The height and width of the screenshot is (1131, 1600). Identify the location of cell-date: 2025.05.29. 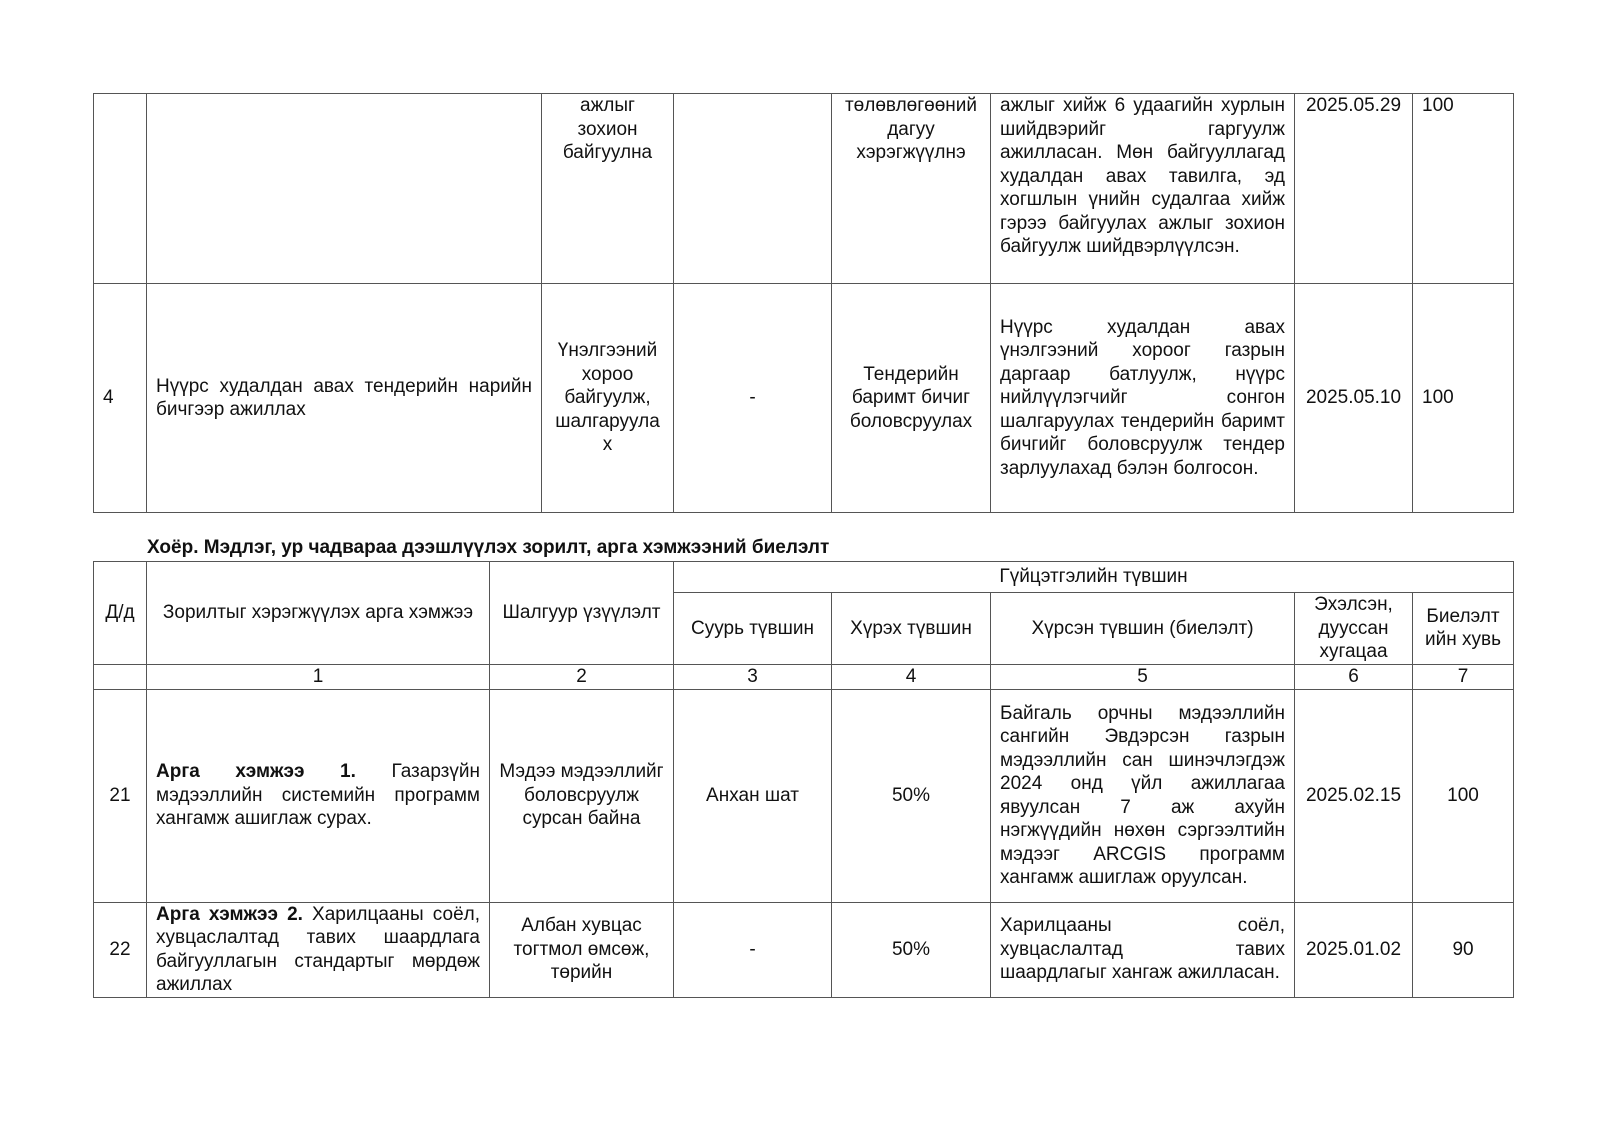
(1353, 188).